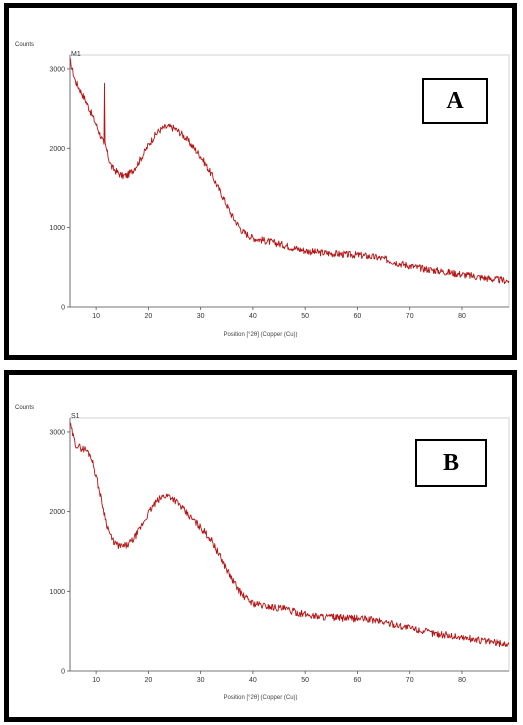 The image size is (523, 725). Describe the element at coordinates (260, 335) in the screenshot. I see `chart-a-x-axis-title: Position [°2θ] (Copper (Cu))` at that location.